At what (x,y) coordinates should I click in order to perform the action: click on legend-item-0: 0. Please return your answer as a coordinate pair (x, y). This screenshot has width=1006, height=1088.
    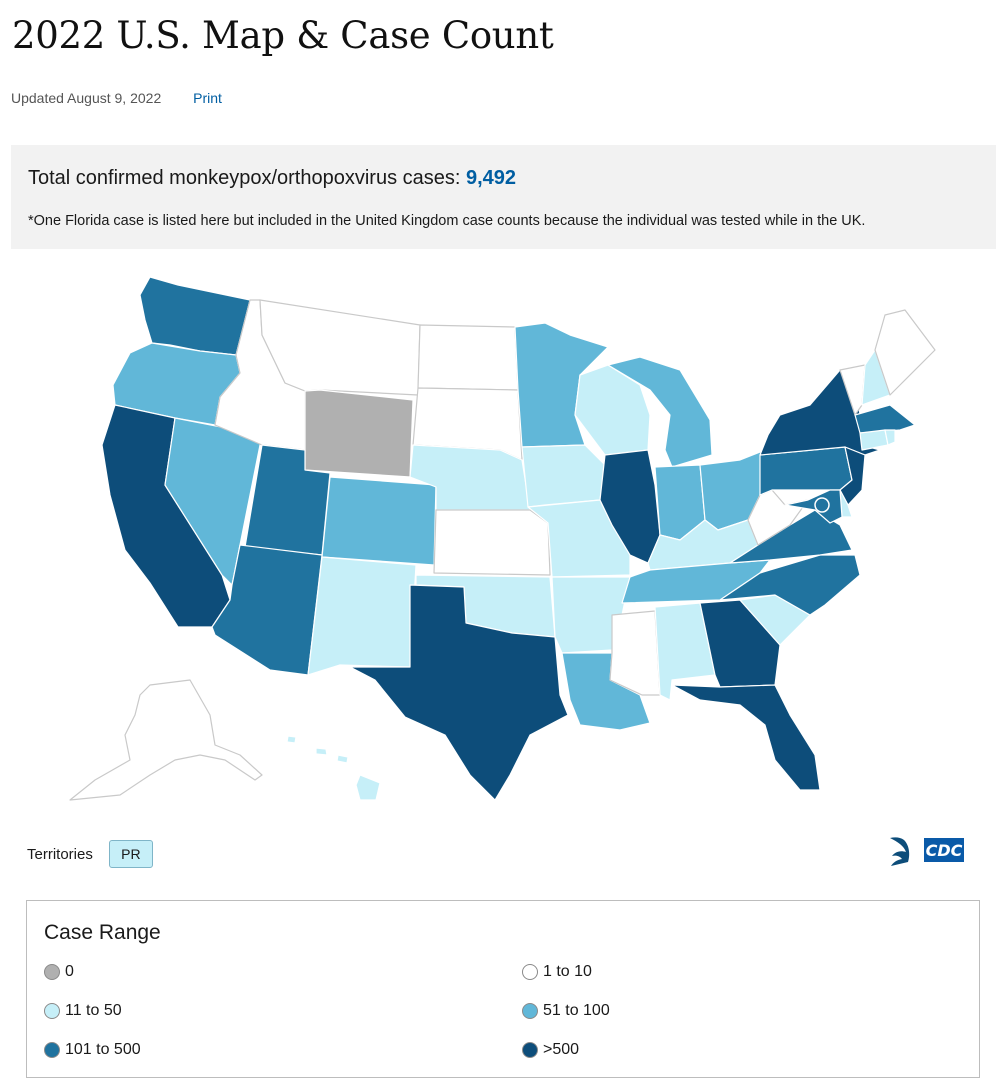
    Looking at the image, I should click on (59, 972).